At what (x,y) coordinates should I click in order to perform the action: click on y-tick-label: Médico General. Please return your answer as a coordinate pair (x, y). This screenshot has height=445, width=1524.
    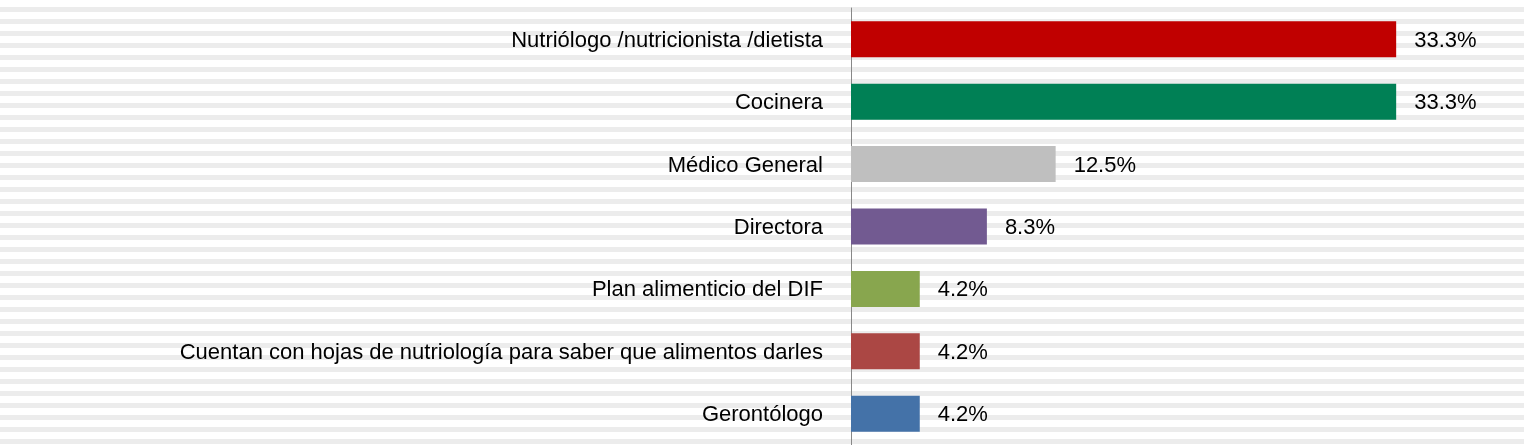
    Looking at the image, I should click on (745, 164).